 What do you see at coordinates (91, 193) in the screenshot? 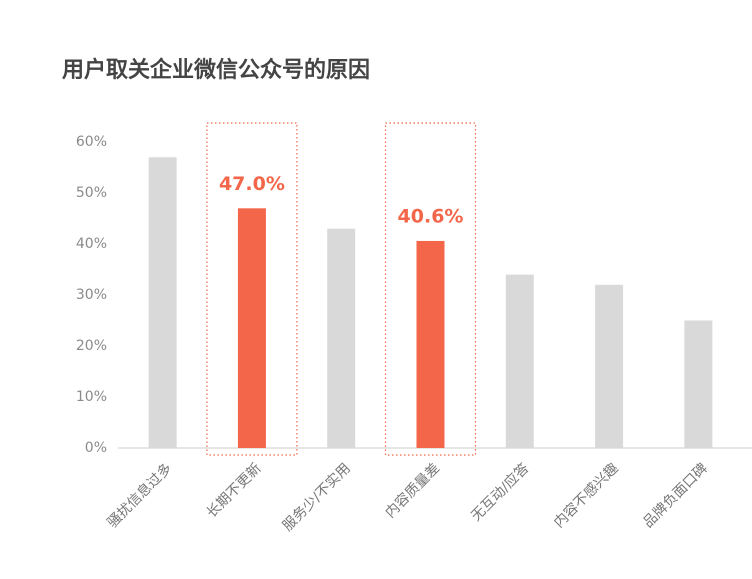
I see `y-tick-label: 50%` at bounding box center [91, 193].